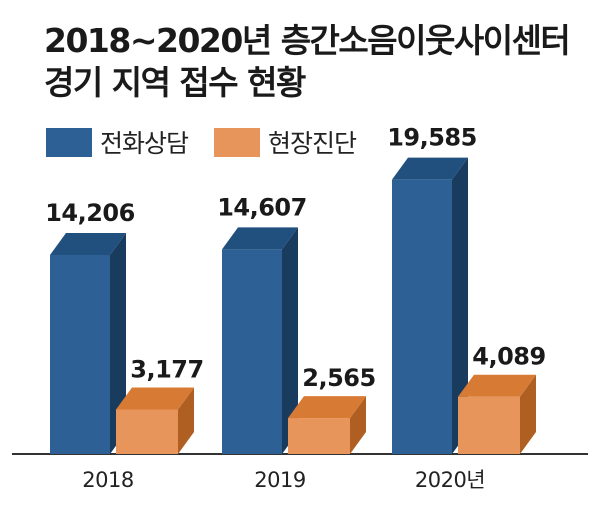  Describe the element at coordinates (144, 143) in the screenshot. I see `legend-label-series-1: 전화상담` at that location.